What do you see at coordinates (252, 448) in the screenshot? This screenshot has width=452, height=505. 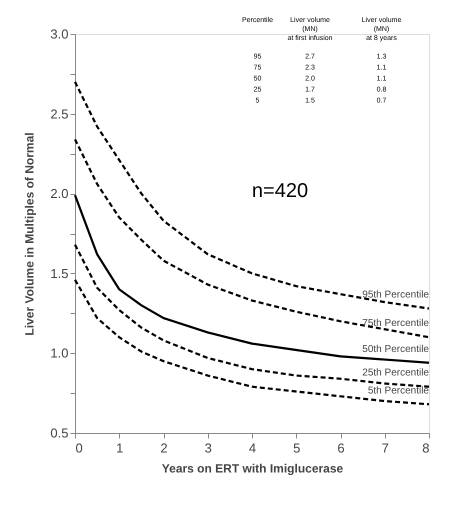 I see `x-tick-label: 4` at bounding box center [252, 448].